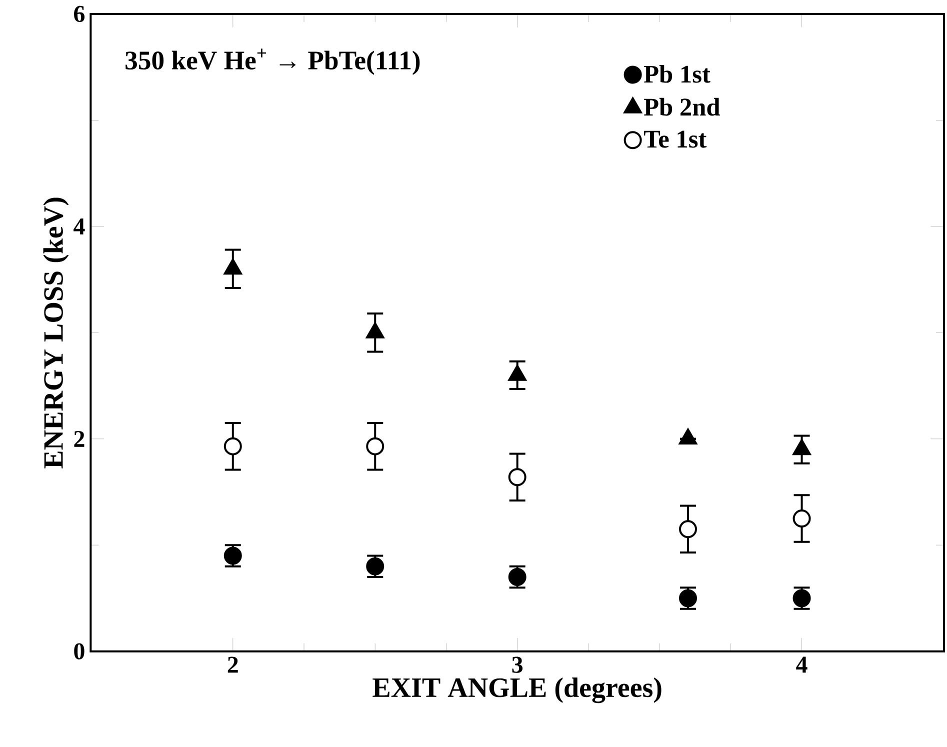  Describe the element at coordinates (273, 61) in the screenshot. I see `text: 350 keV He$^{+}$ → PbTe(111)` at that location.